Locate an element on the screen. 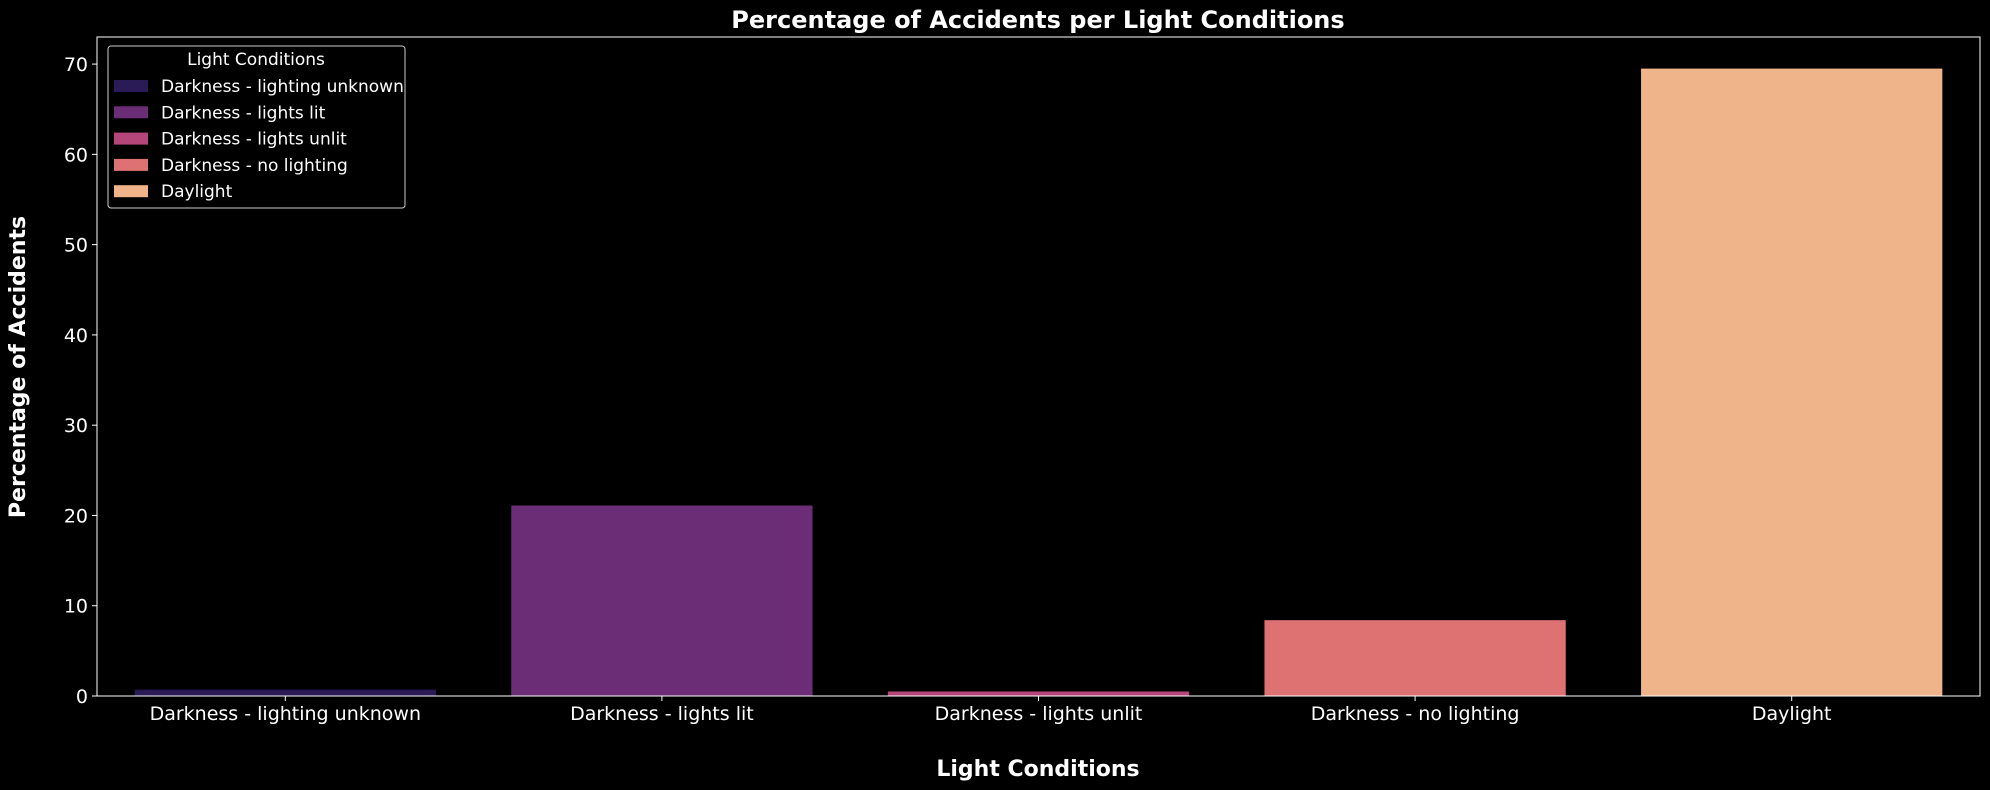 The height and width of the screenshot is (790, 1990). x-tick-label: Darkness - lights unlit is located at coordinates (1039, 714).